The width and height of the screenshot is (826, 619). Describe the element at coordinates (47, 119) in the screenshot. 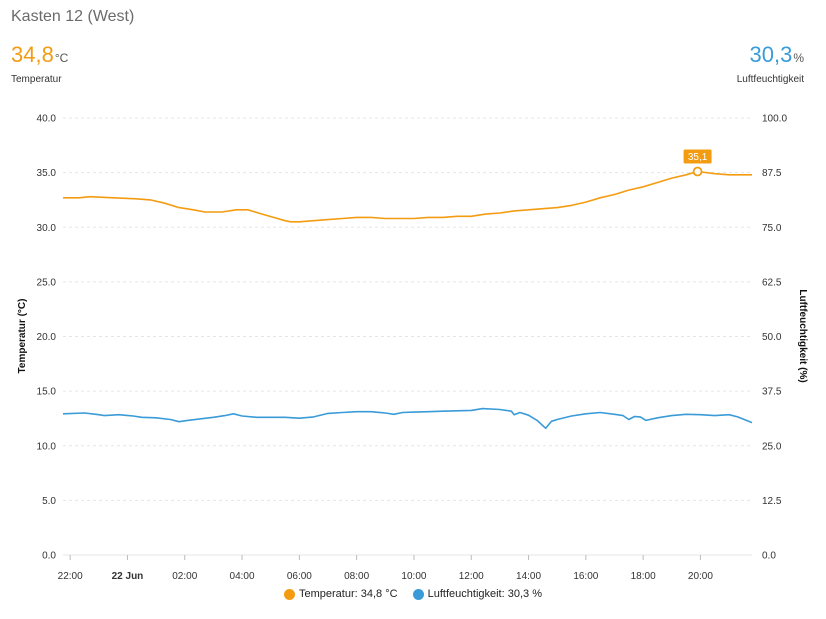

I see `y-left-tick-label: 40.0` at that location.